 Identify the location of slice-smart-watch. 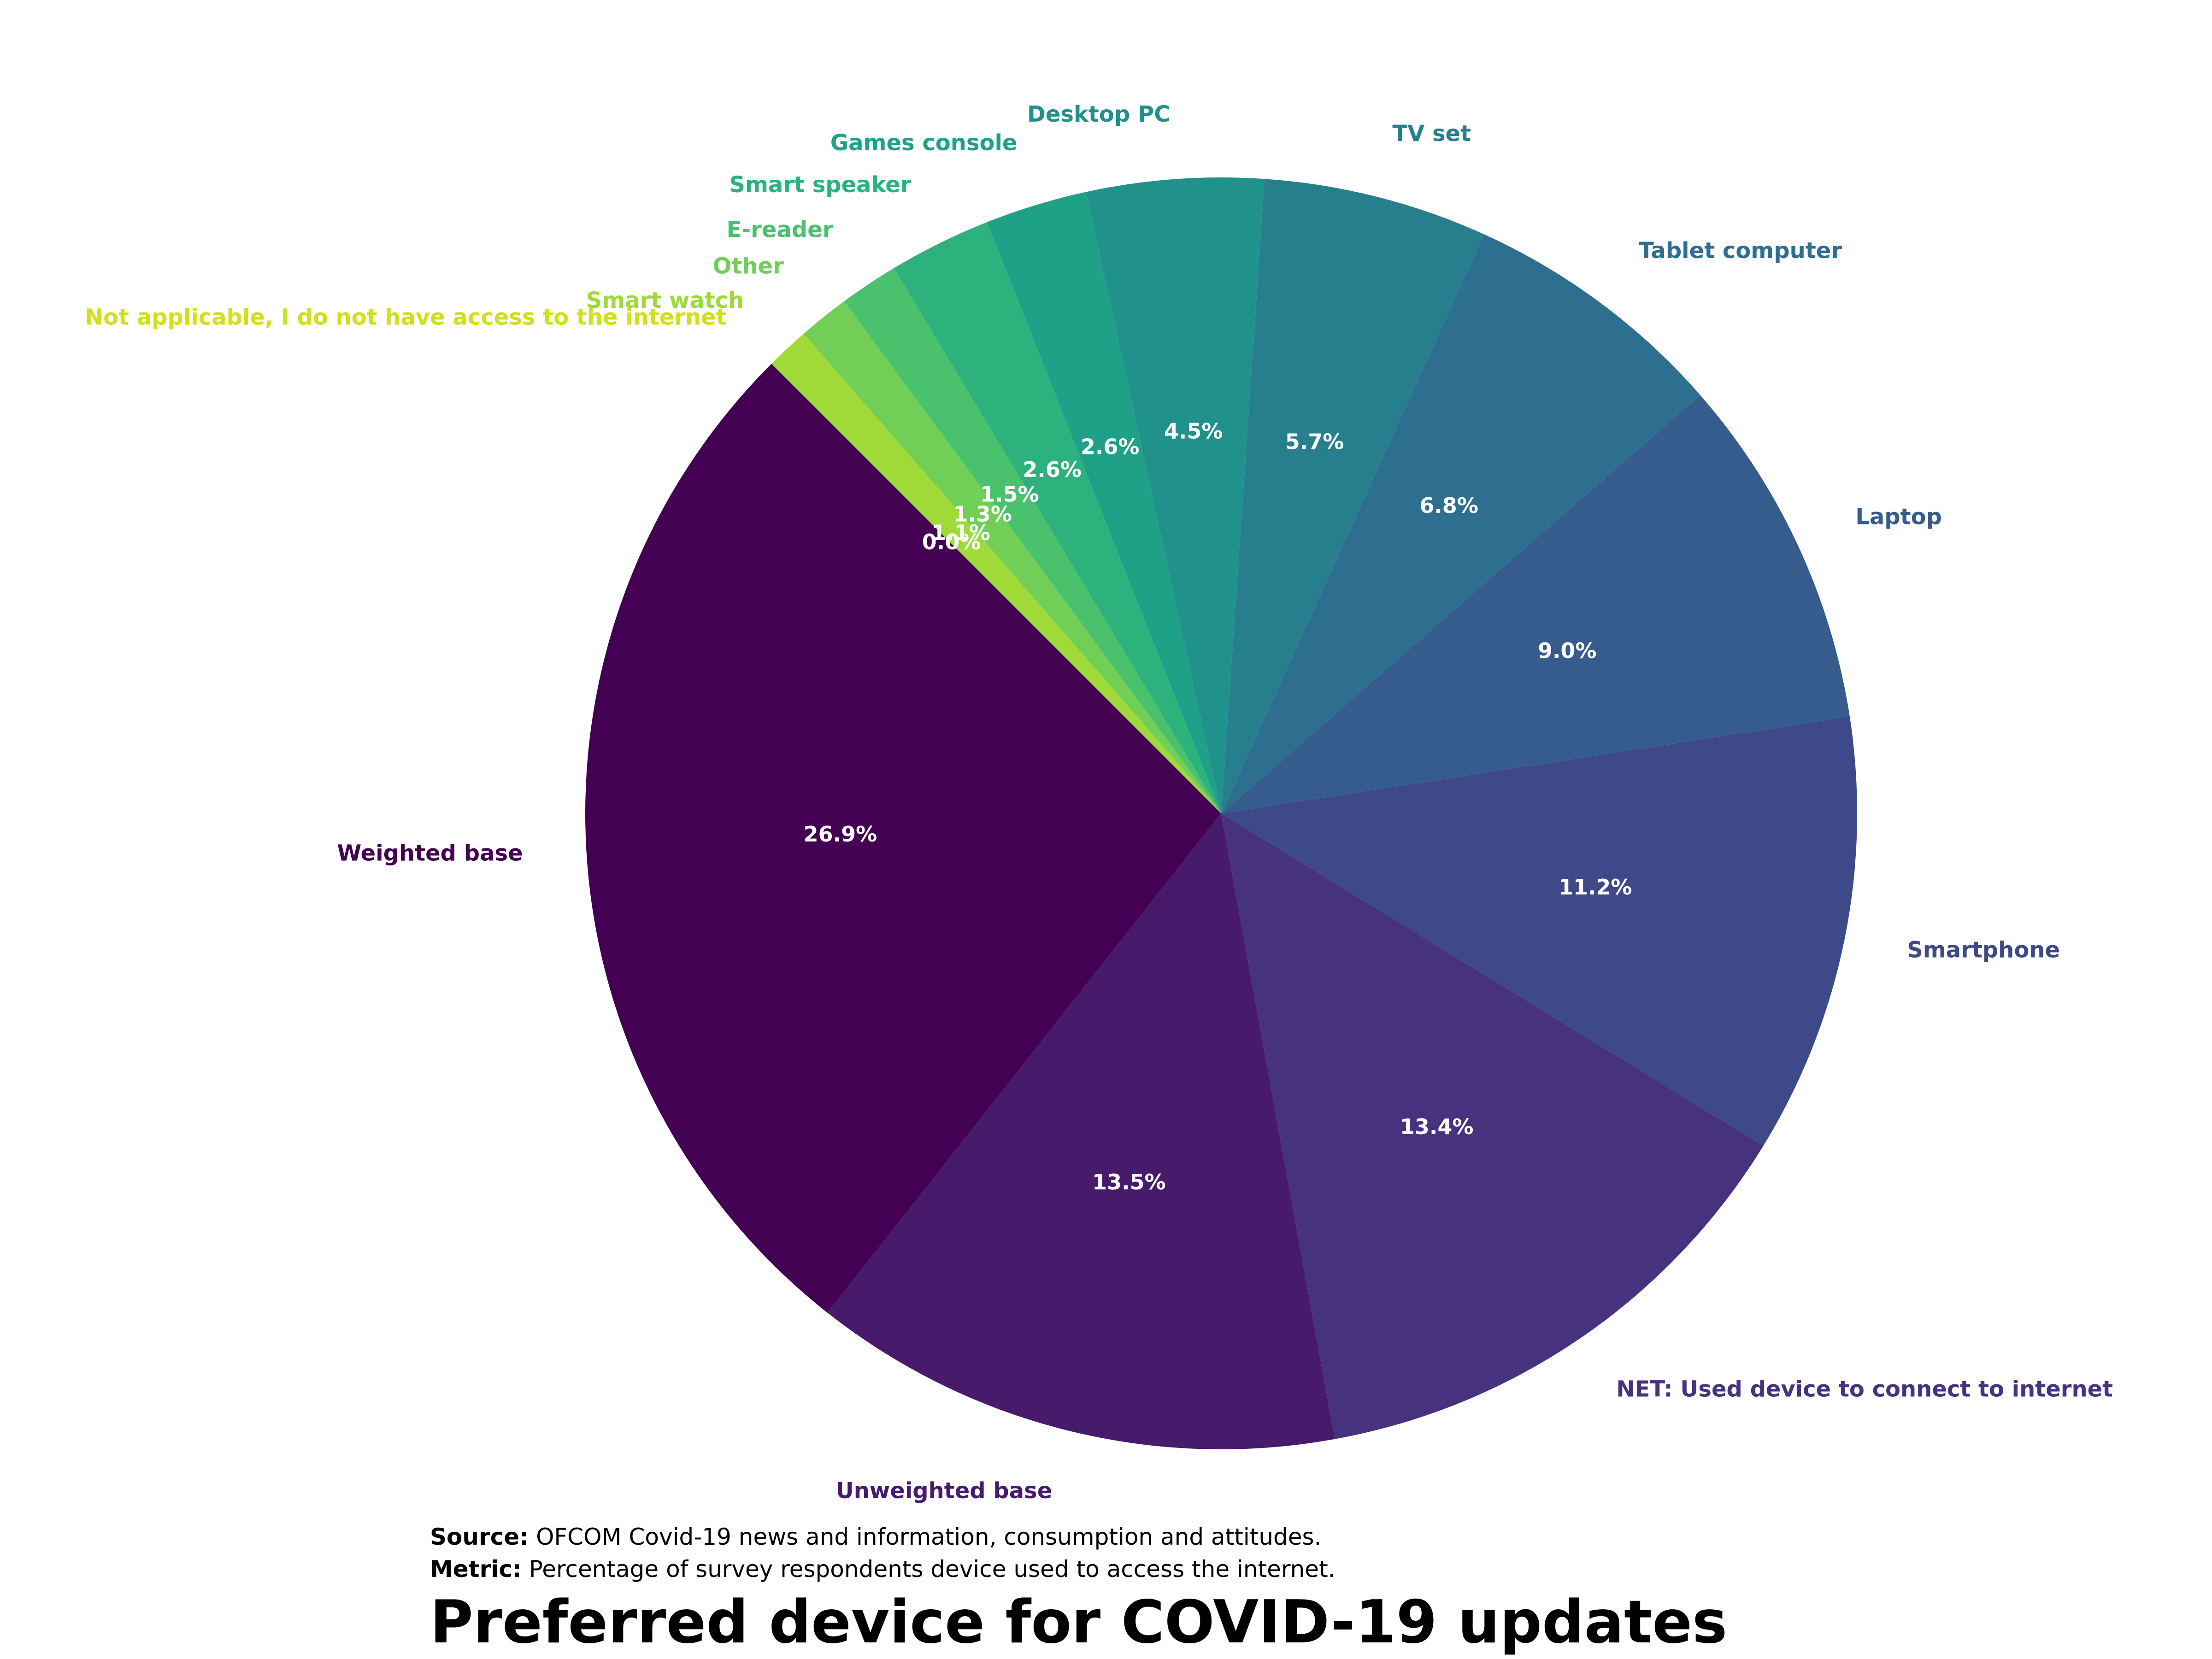
(996, 573).